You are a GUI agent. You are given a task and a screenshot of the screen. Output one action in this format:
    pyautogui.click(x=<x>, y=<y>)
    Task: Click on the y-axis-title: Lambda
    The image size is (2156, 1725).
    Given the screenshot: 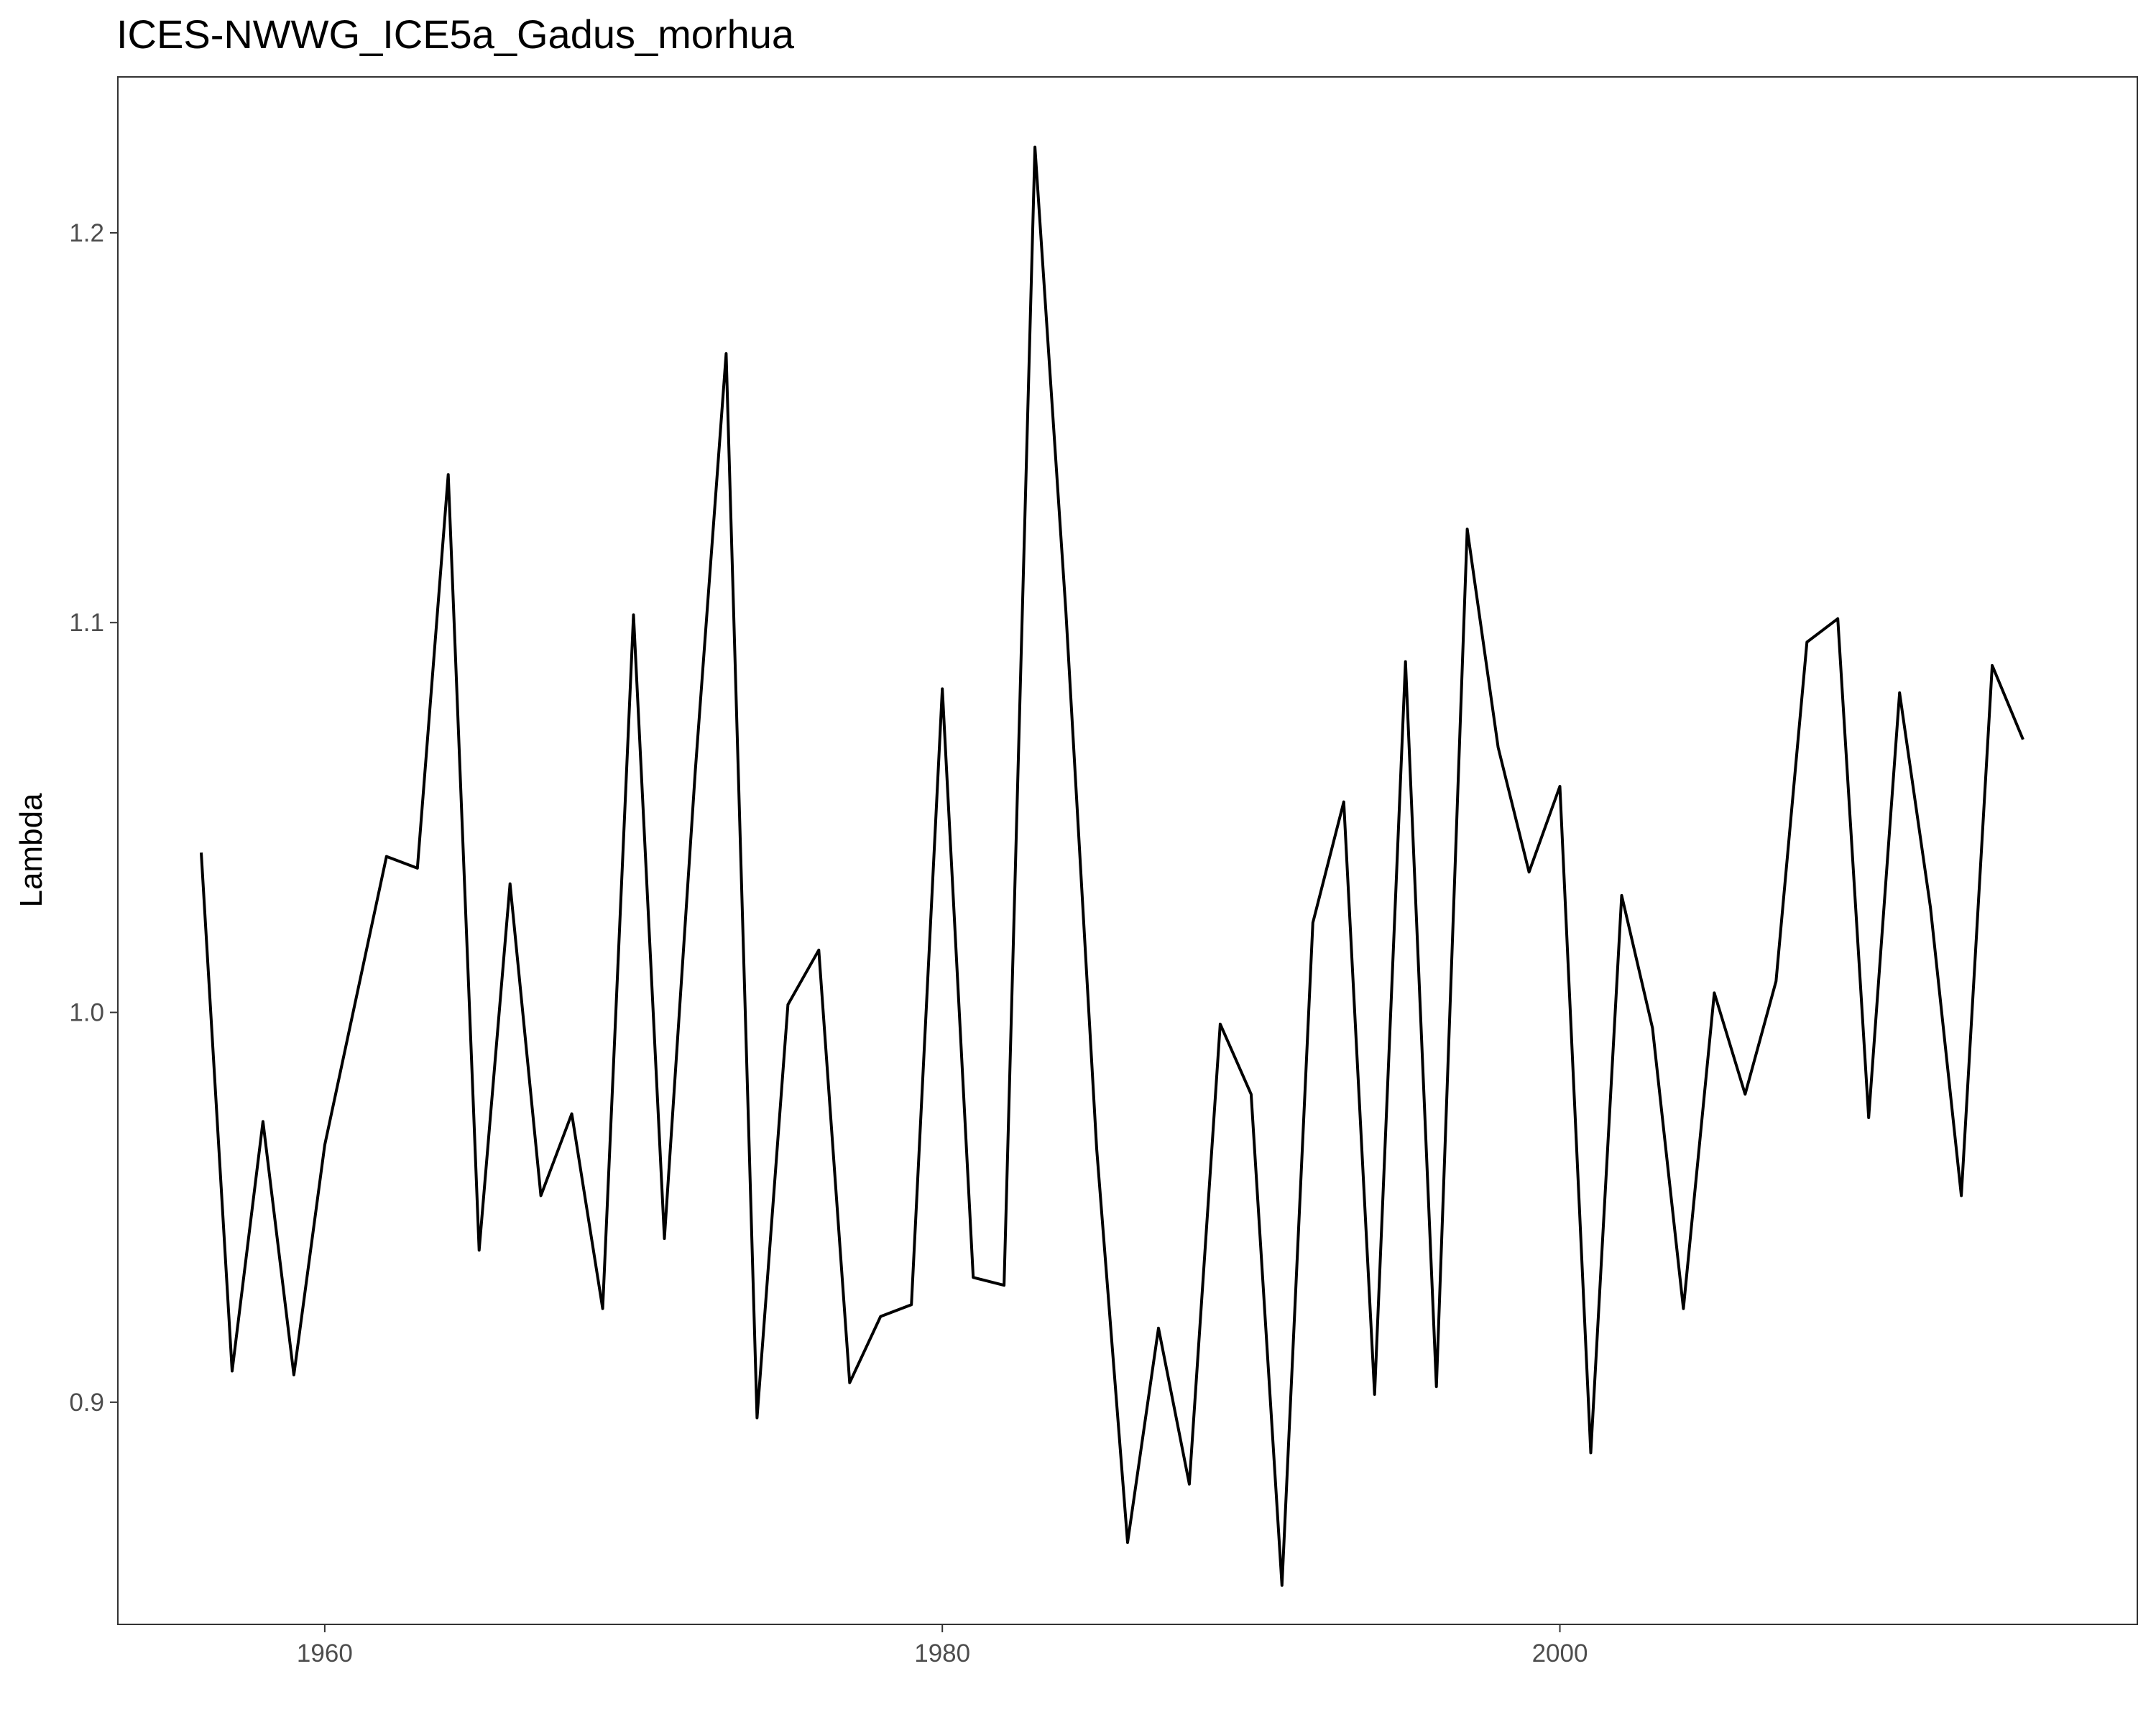 What is the action you would take?
    pyautogui.click(x=31, y=850)
    